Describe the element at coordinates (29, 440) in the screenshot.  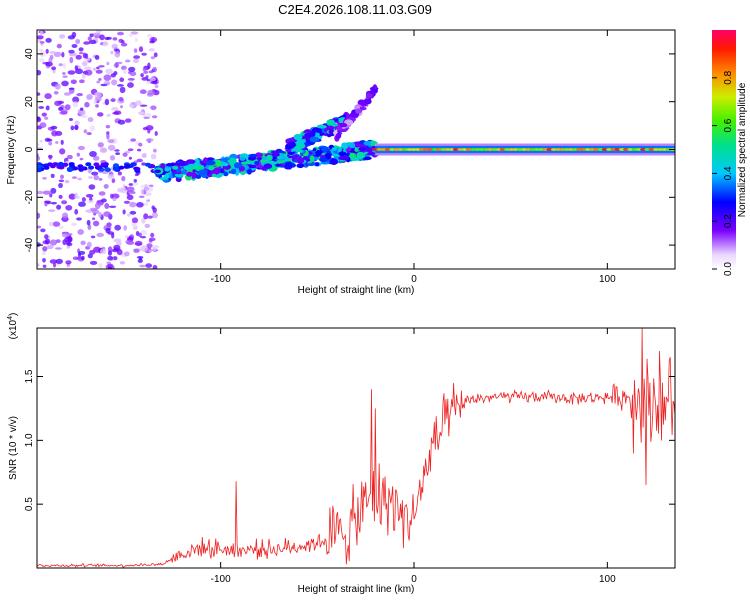
I see `y-tick-label: 1.0` at that location.